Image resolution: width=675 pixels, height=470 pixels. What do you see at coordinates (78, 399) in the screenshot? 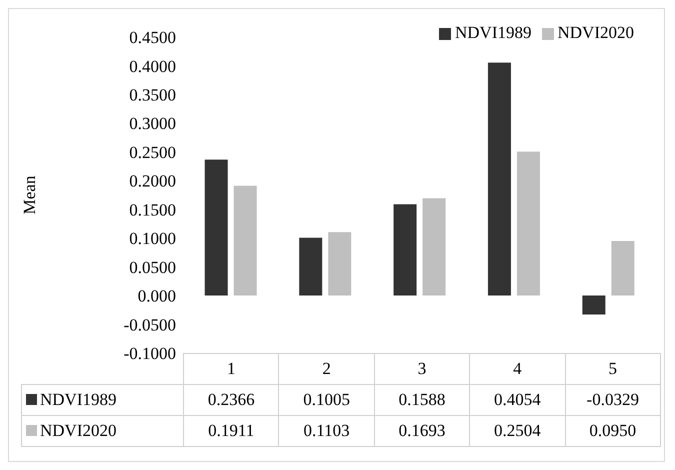
I see `text: NDVI1989` at bounding box center [78, 399].